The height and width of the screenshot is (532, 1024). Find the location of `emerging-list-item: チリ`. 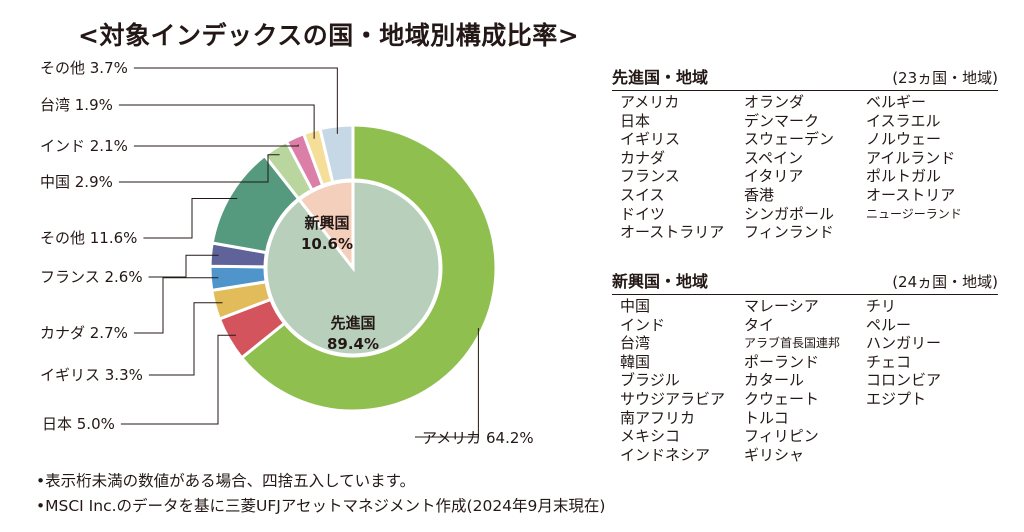

emerging-list-item: チリ is located at coordinates (881, 306).